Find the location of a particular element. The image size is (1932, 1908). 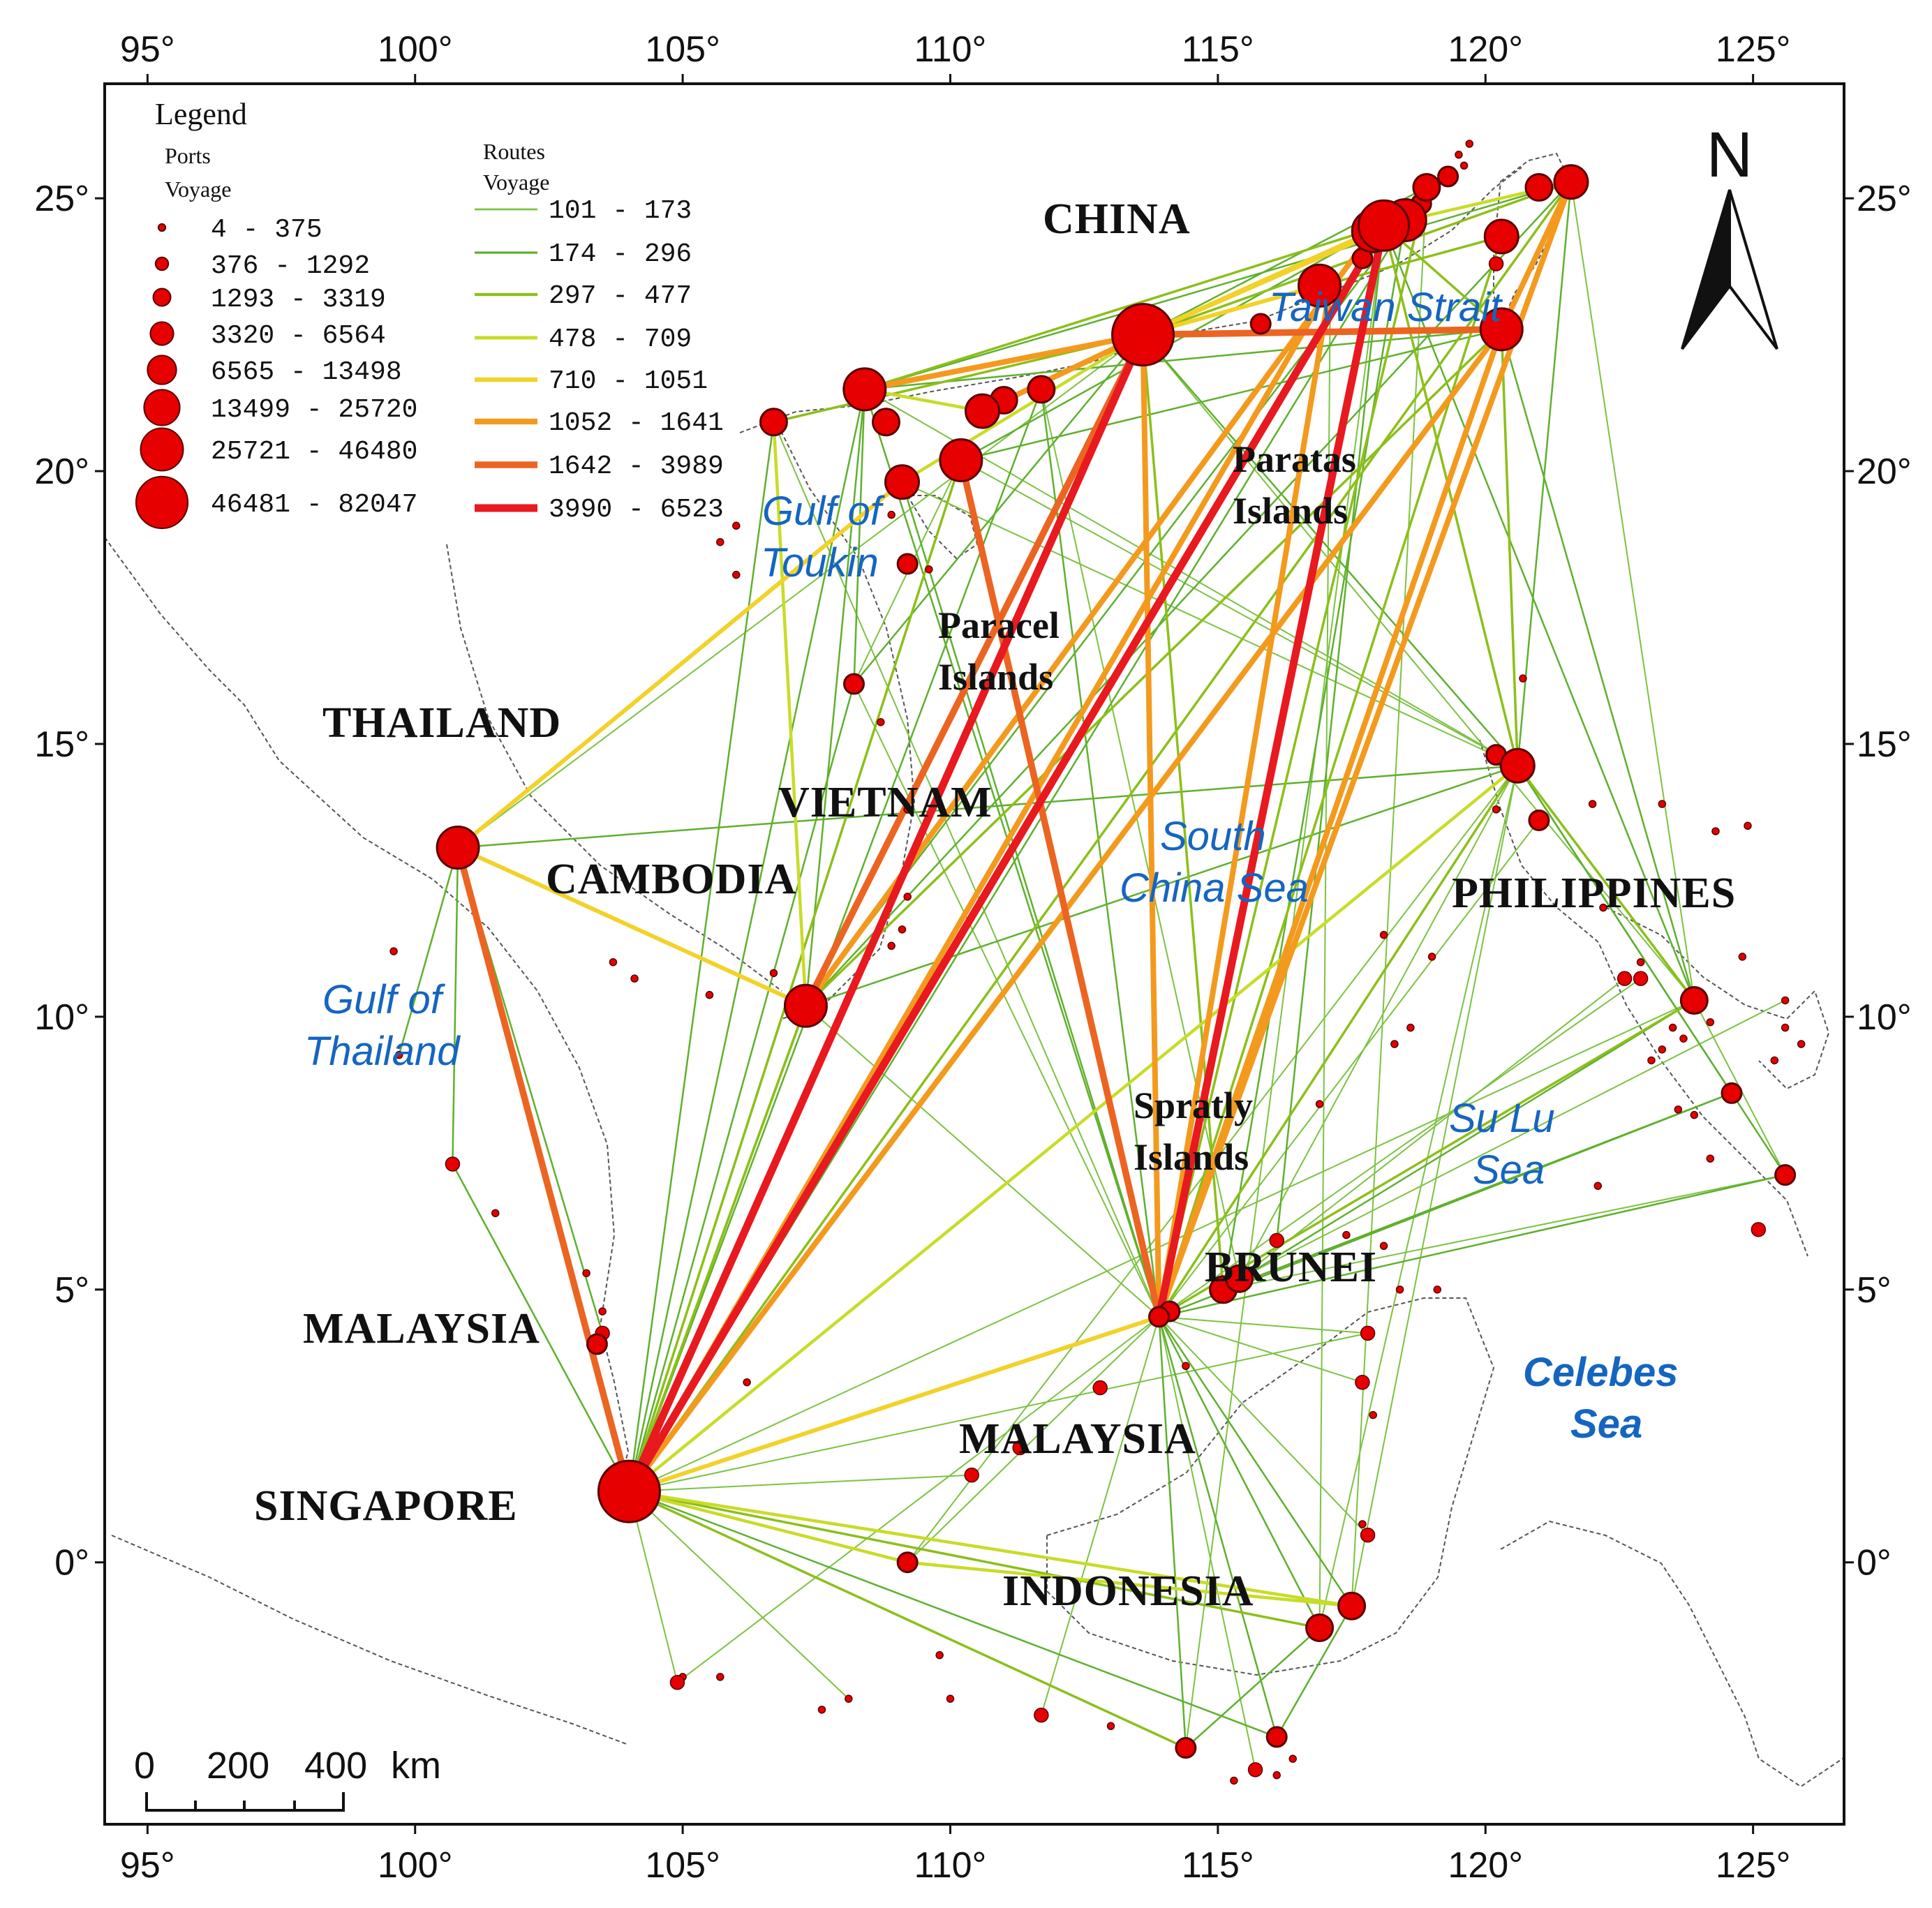

label-thailand: THAILAND is located at coordinates (441, 723).